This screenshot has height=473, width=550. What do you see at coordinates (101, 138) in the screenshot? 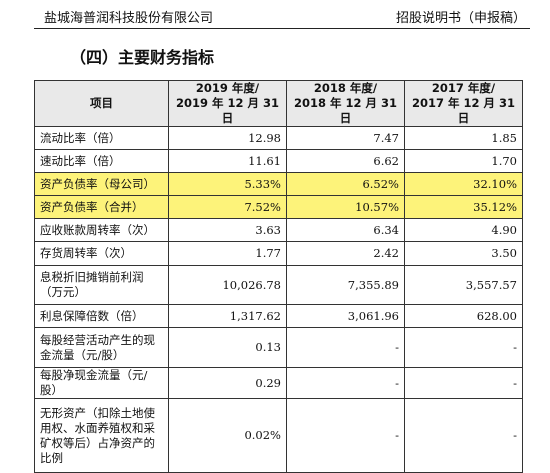
I see `row-label: 流动比率（倍）` at bounding box center [101, 138].